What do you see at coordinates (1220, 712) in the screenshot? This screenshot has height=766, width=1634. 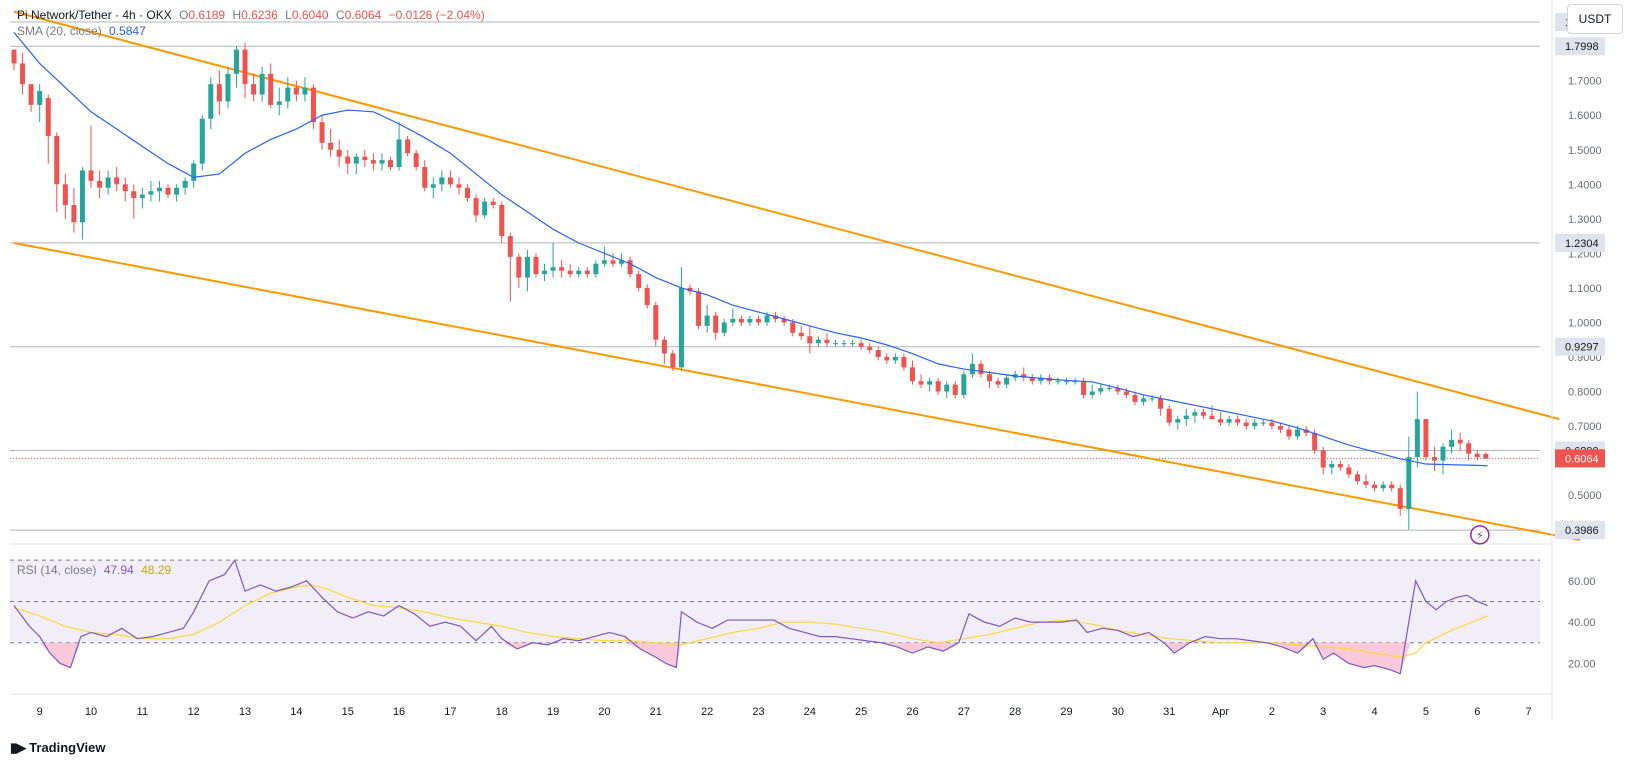 I see `time-tick-label: Apr` at bounding box center [1220, 712].